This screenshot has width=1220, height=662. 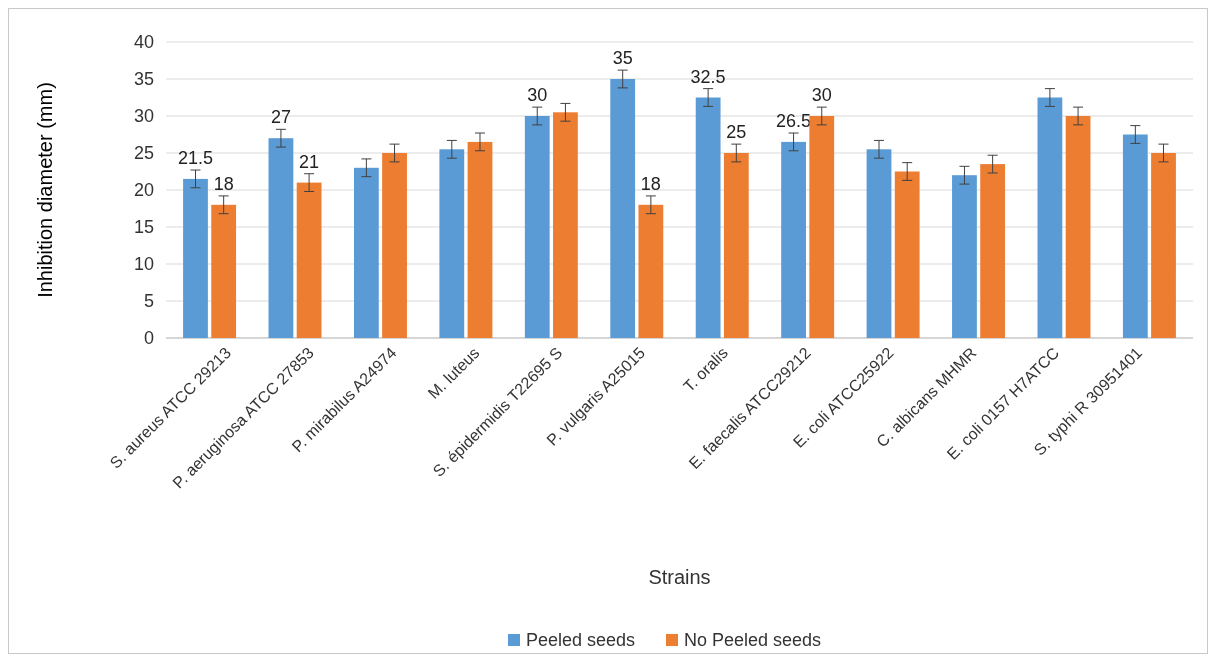 What do you see at coordinates (143, 79) in the screenshot?
I see `y-tick-label: 35` at bounding box center [143, 79].